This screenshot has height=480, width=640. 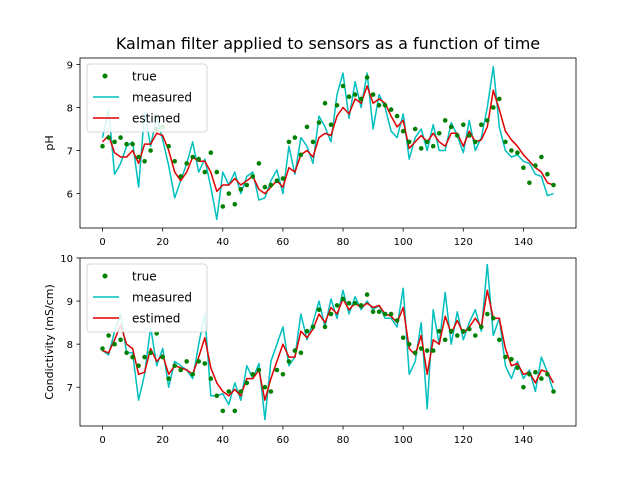 What do you see at coordinates (66, 259) in the screenshot?
I see `conductivity-y-tick-label: 10` at bounding box center [66, 259].